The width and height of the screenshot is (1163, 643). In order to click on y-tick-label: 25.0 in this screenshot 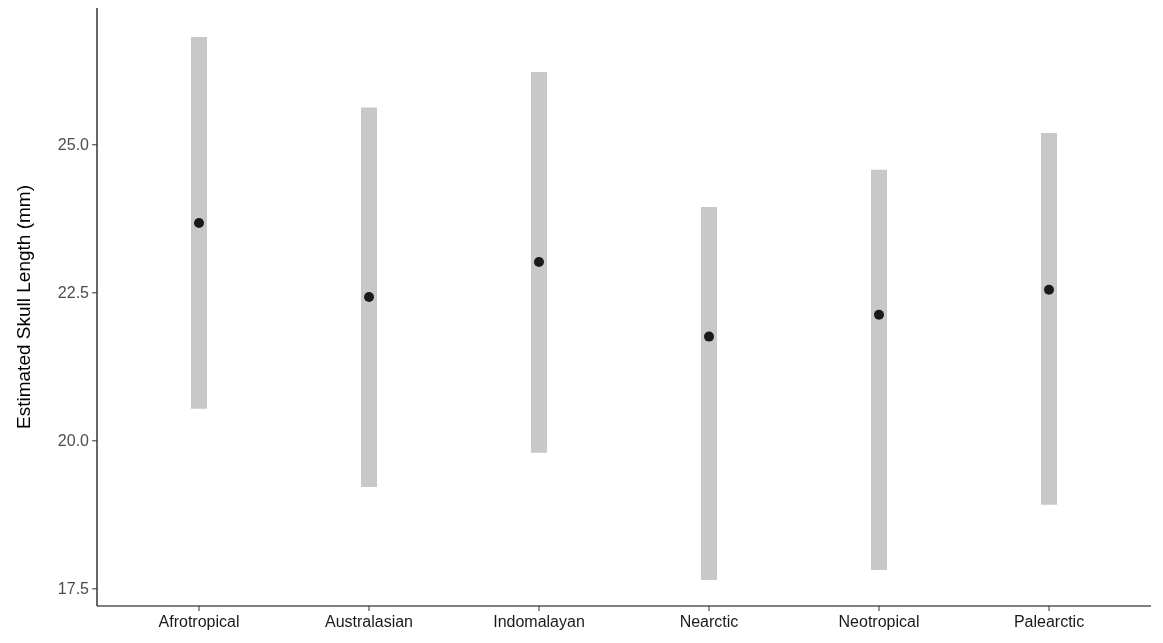, I will do `click(73, 145)`.